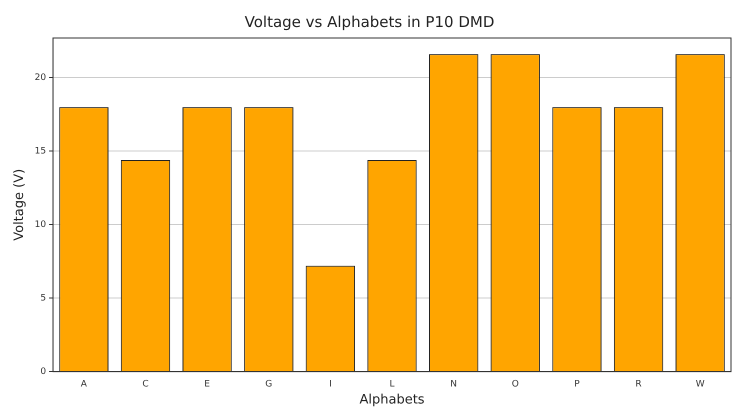  Describe the element at coordinates (20, 204) in the screenshot. I see `y-axis-title: Voltage (V)` at that location.